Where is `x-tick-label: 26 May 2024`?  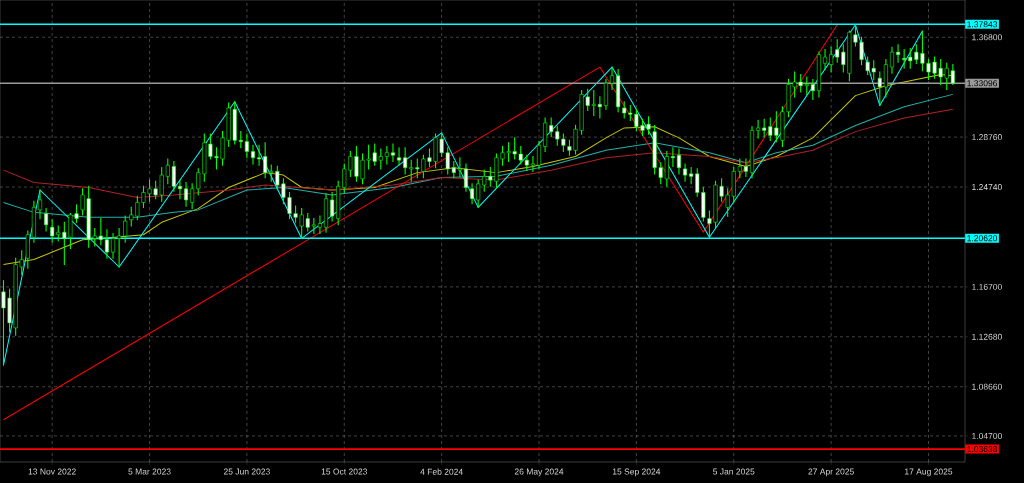 x-tick-label: 26 May 2024 is located at coordinates (539, 472).